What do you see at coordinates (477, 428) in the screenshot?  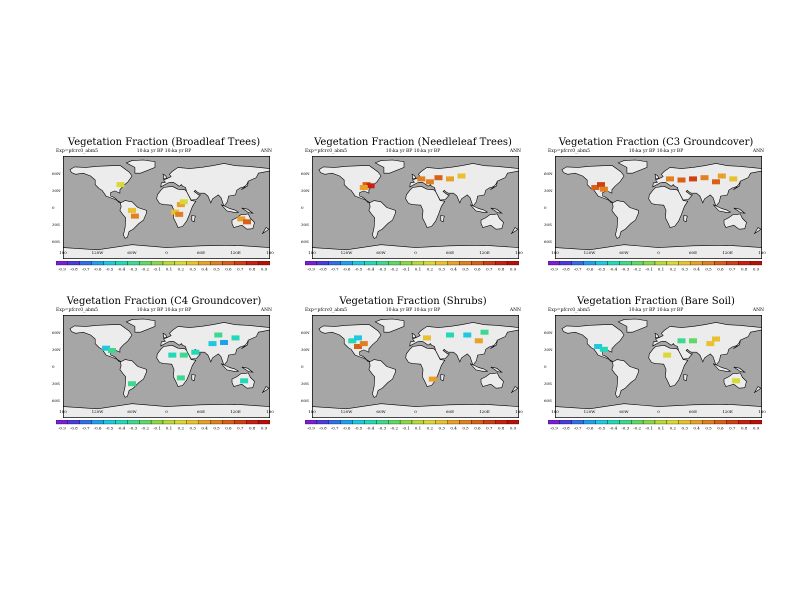 I see `colorbar-label: 0.6` at bounding box center [477, 428].